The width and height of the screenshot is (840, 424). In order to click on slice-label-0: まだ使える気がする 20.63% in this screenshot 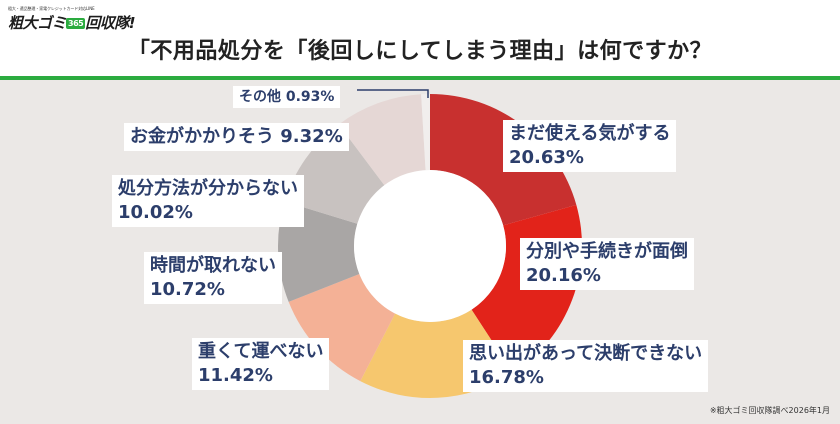, I will do `click(590, 146)`.